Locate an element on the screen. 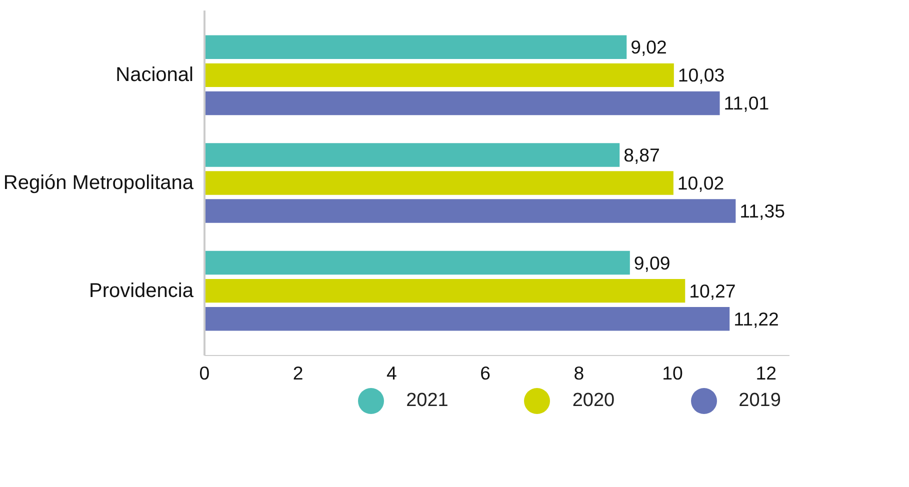 Image resolution: width=909 pixels, height=487 pixels. x-tick-label: 10 is located at coordinates (672, 373).